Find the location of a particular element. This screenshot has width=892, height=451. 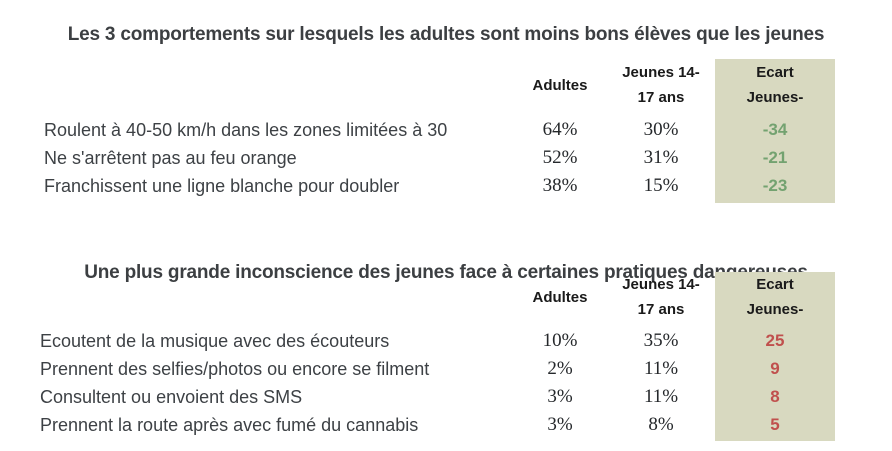

ecart-value: 9 is located at coordinates (775, 368).